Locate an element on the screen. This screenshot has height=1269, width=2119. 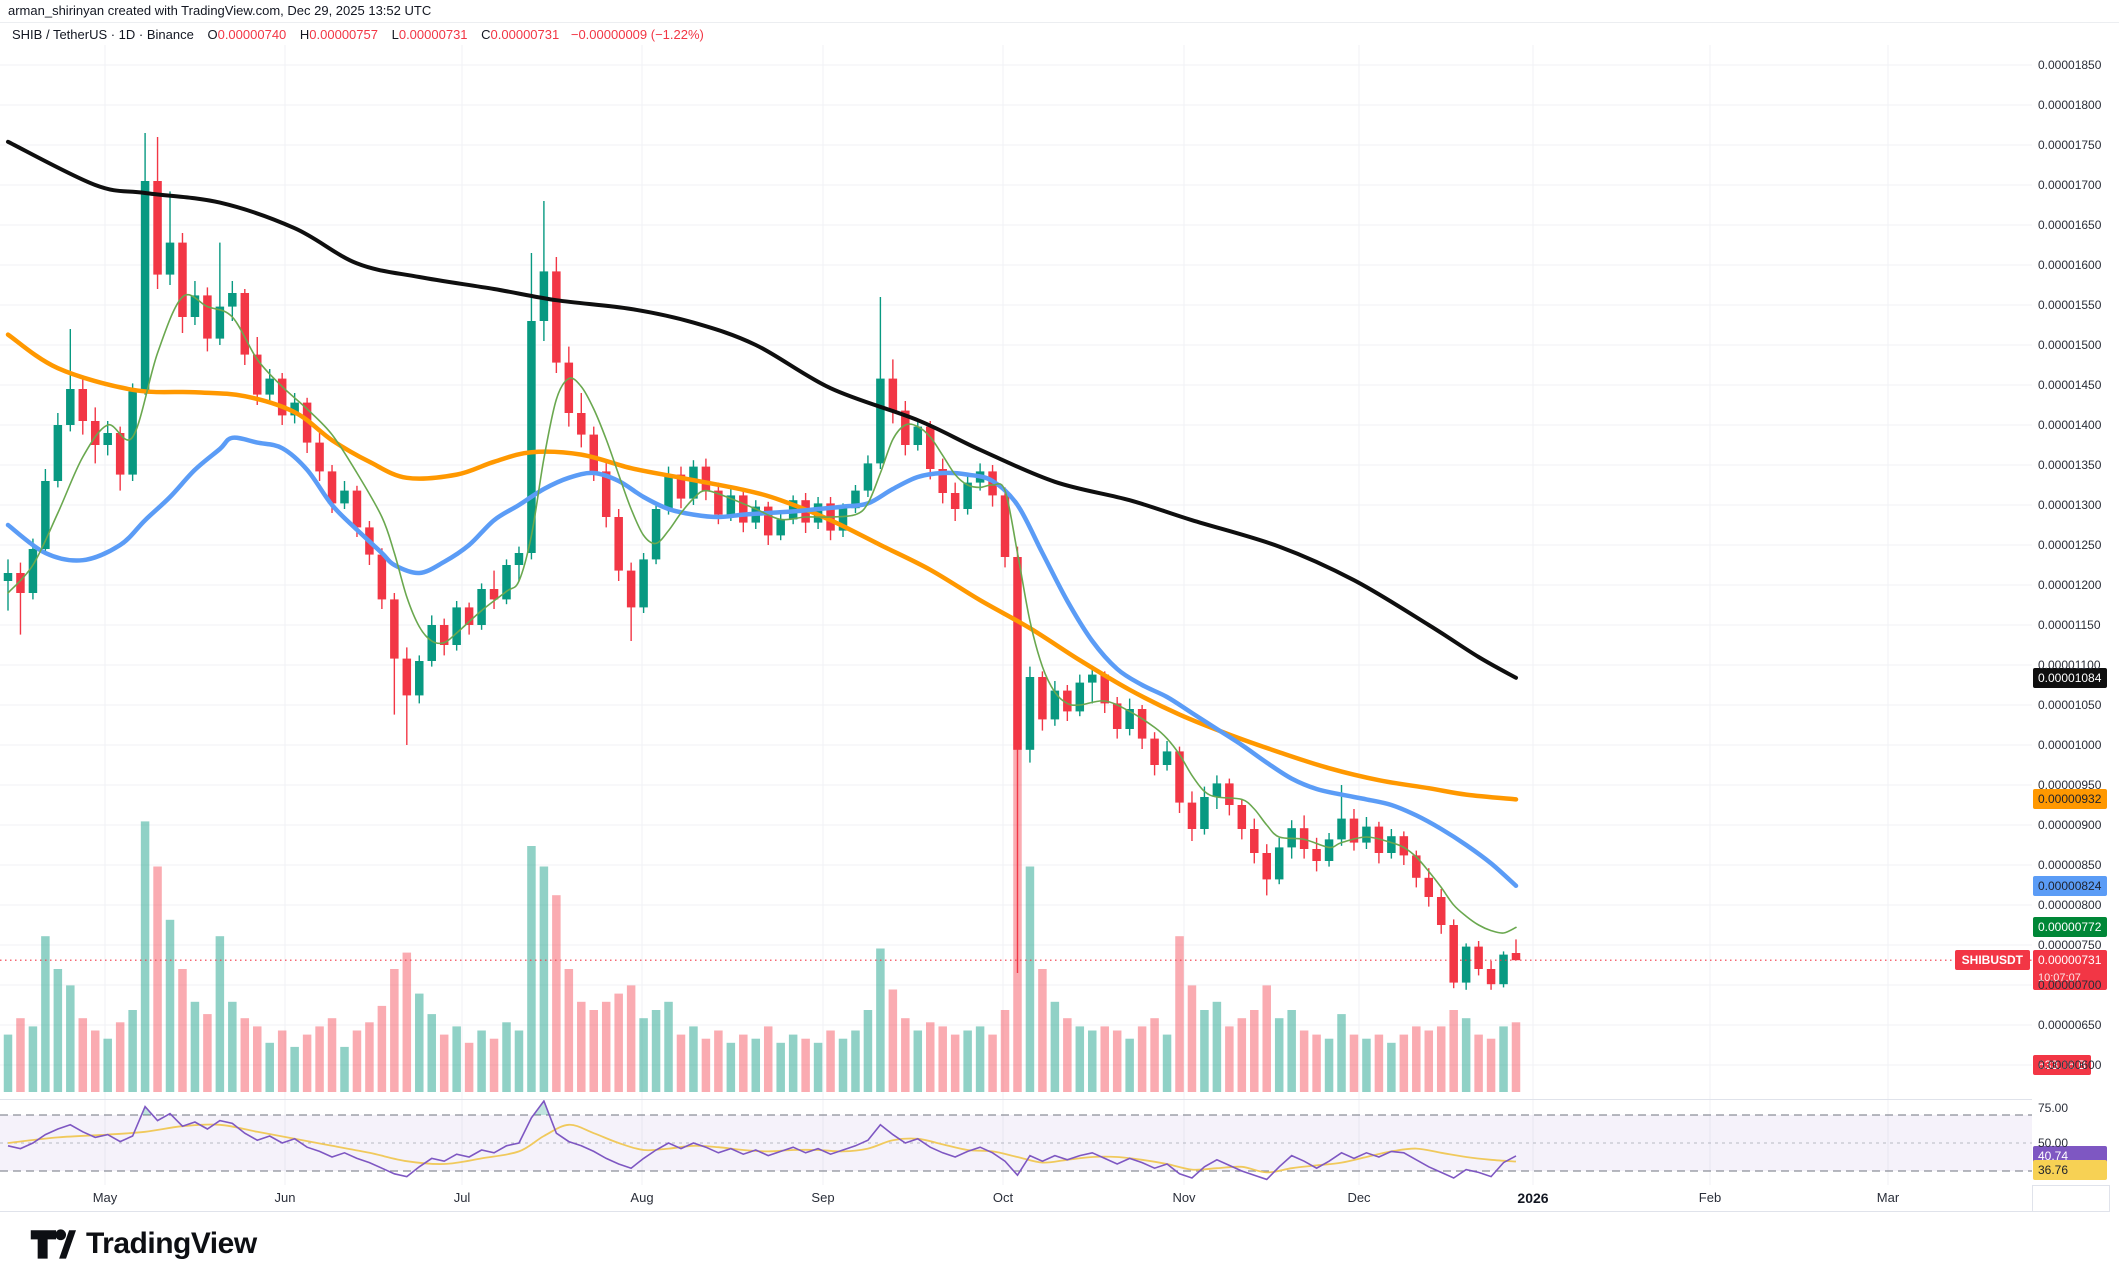
last-price-label: 0.00000731 10:07:07 is located at coordinates (2070, 970).